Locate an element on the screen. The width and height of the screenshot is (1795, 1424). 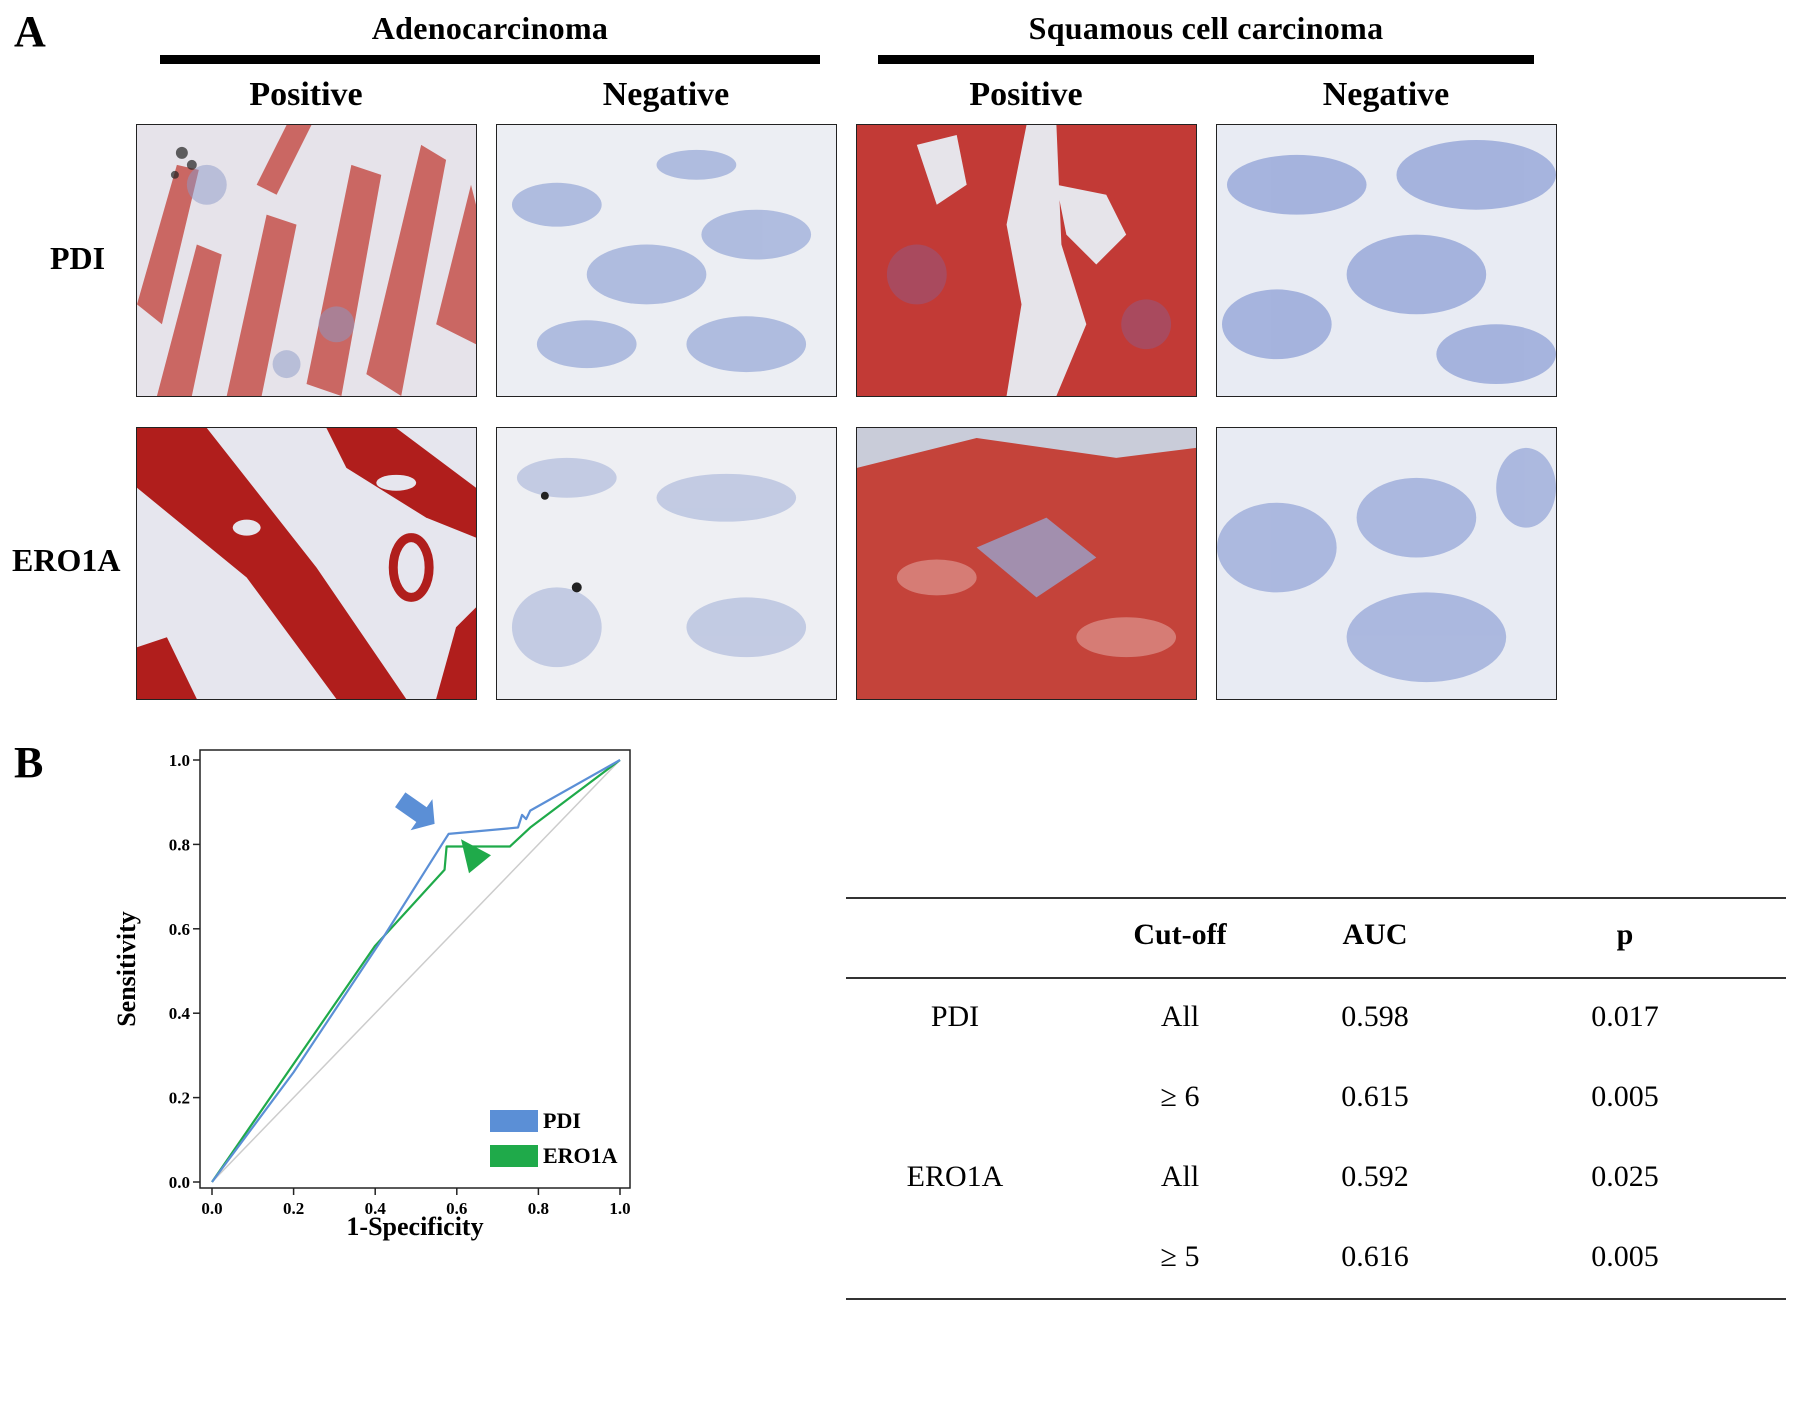
panel-b-label: B is located at coordinates (29, 762).